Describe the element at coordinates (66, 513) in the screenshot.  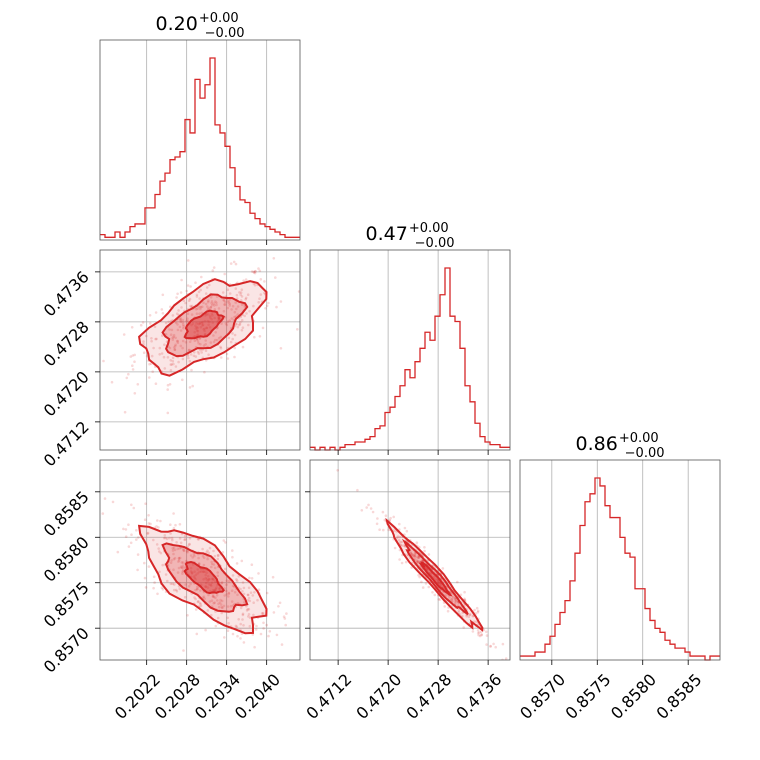
I see `y-tick-label: 0.8585` at that location.